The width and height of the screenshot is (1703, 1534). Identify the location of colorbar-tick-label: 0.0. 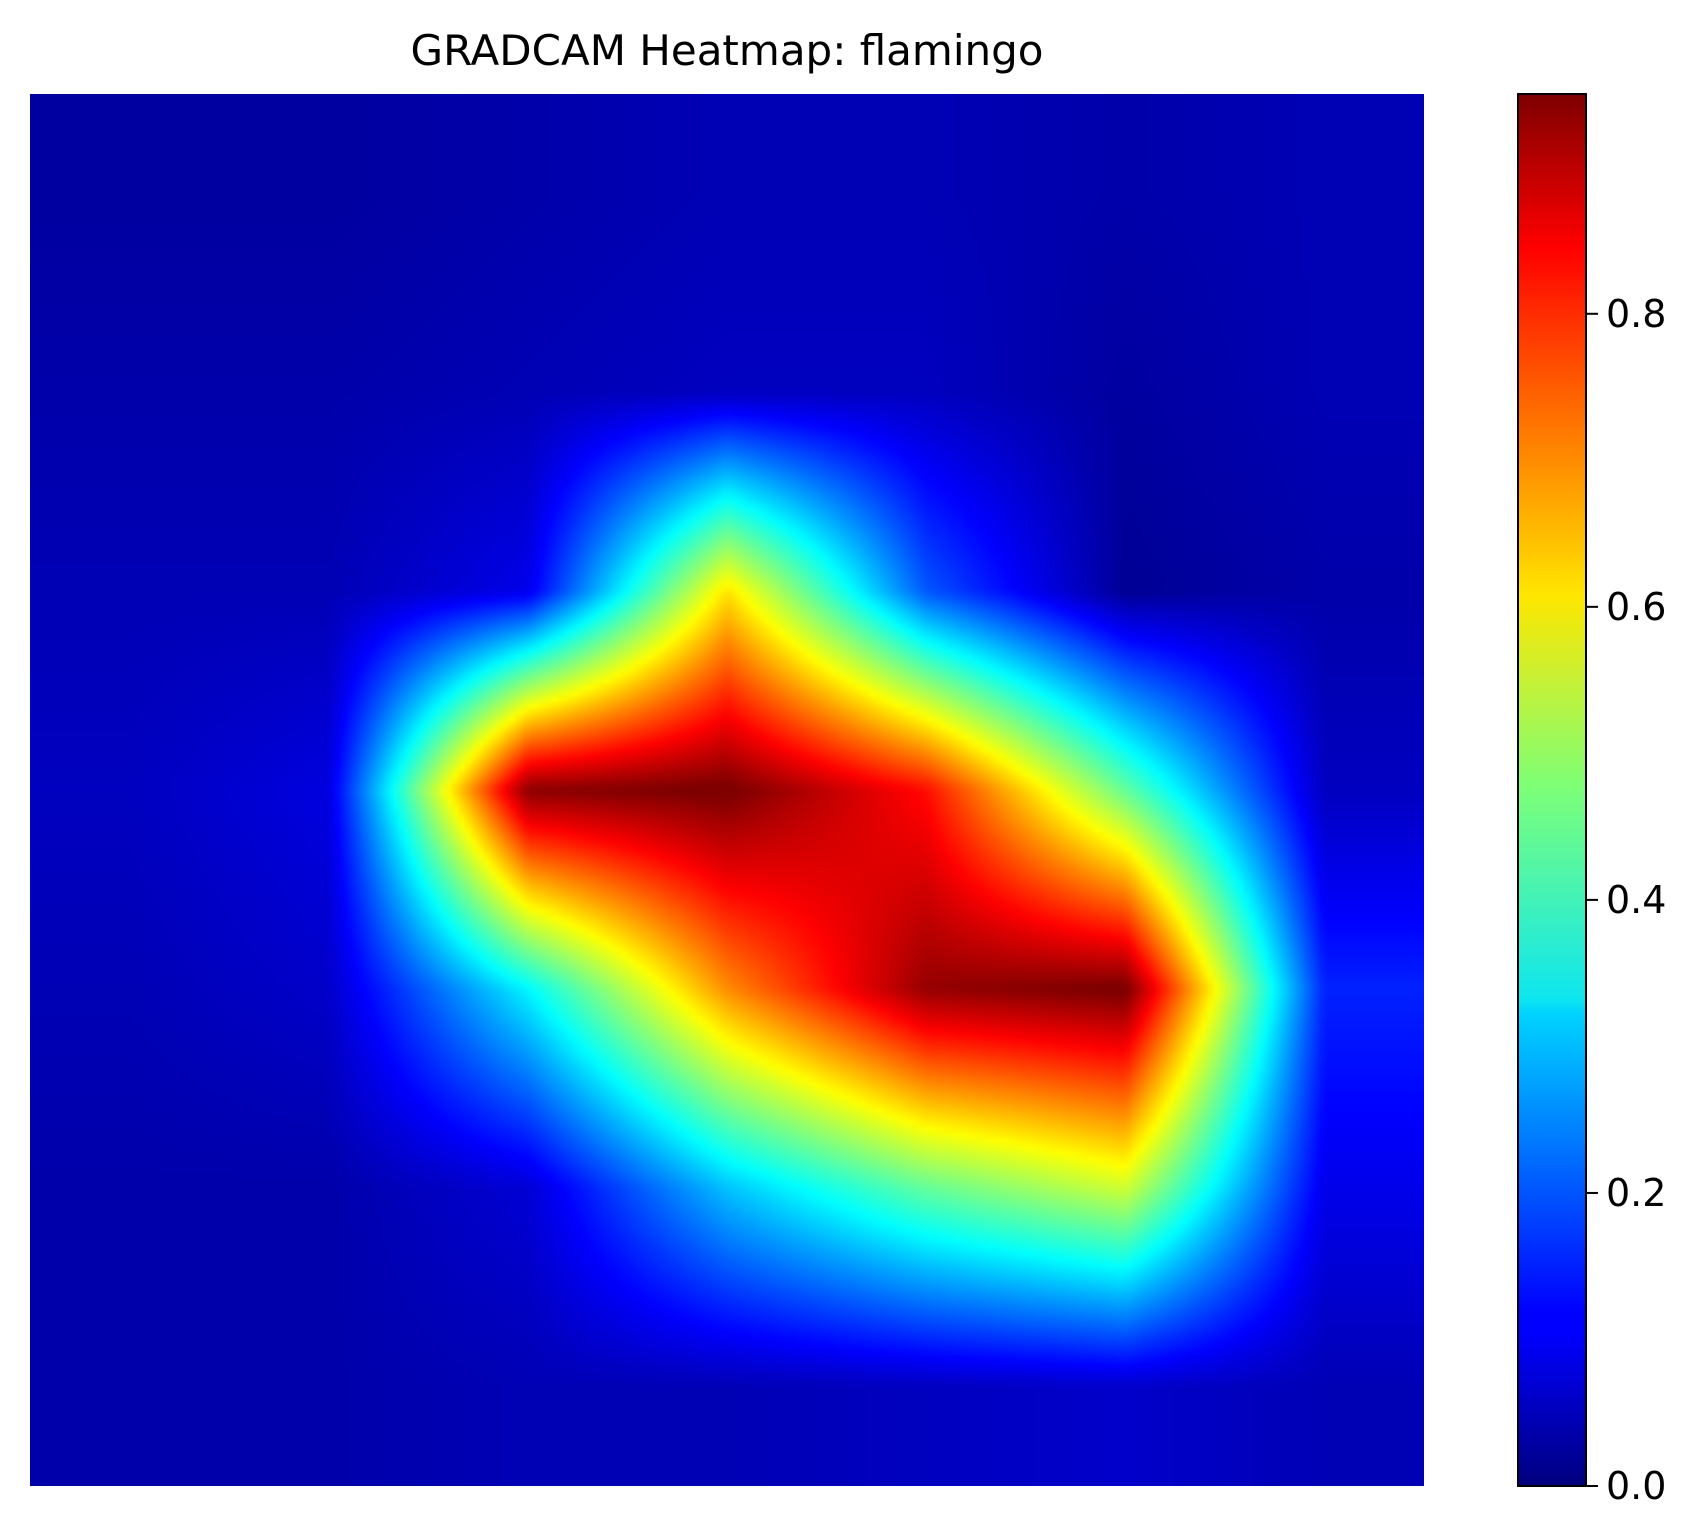
(1636, 1486).